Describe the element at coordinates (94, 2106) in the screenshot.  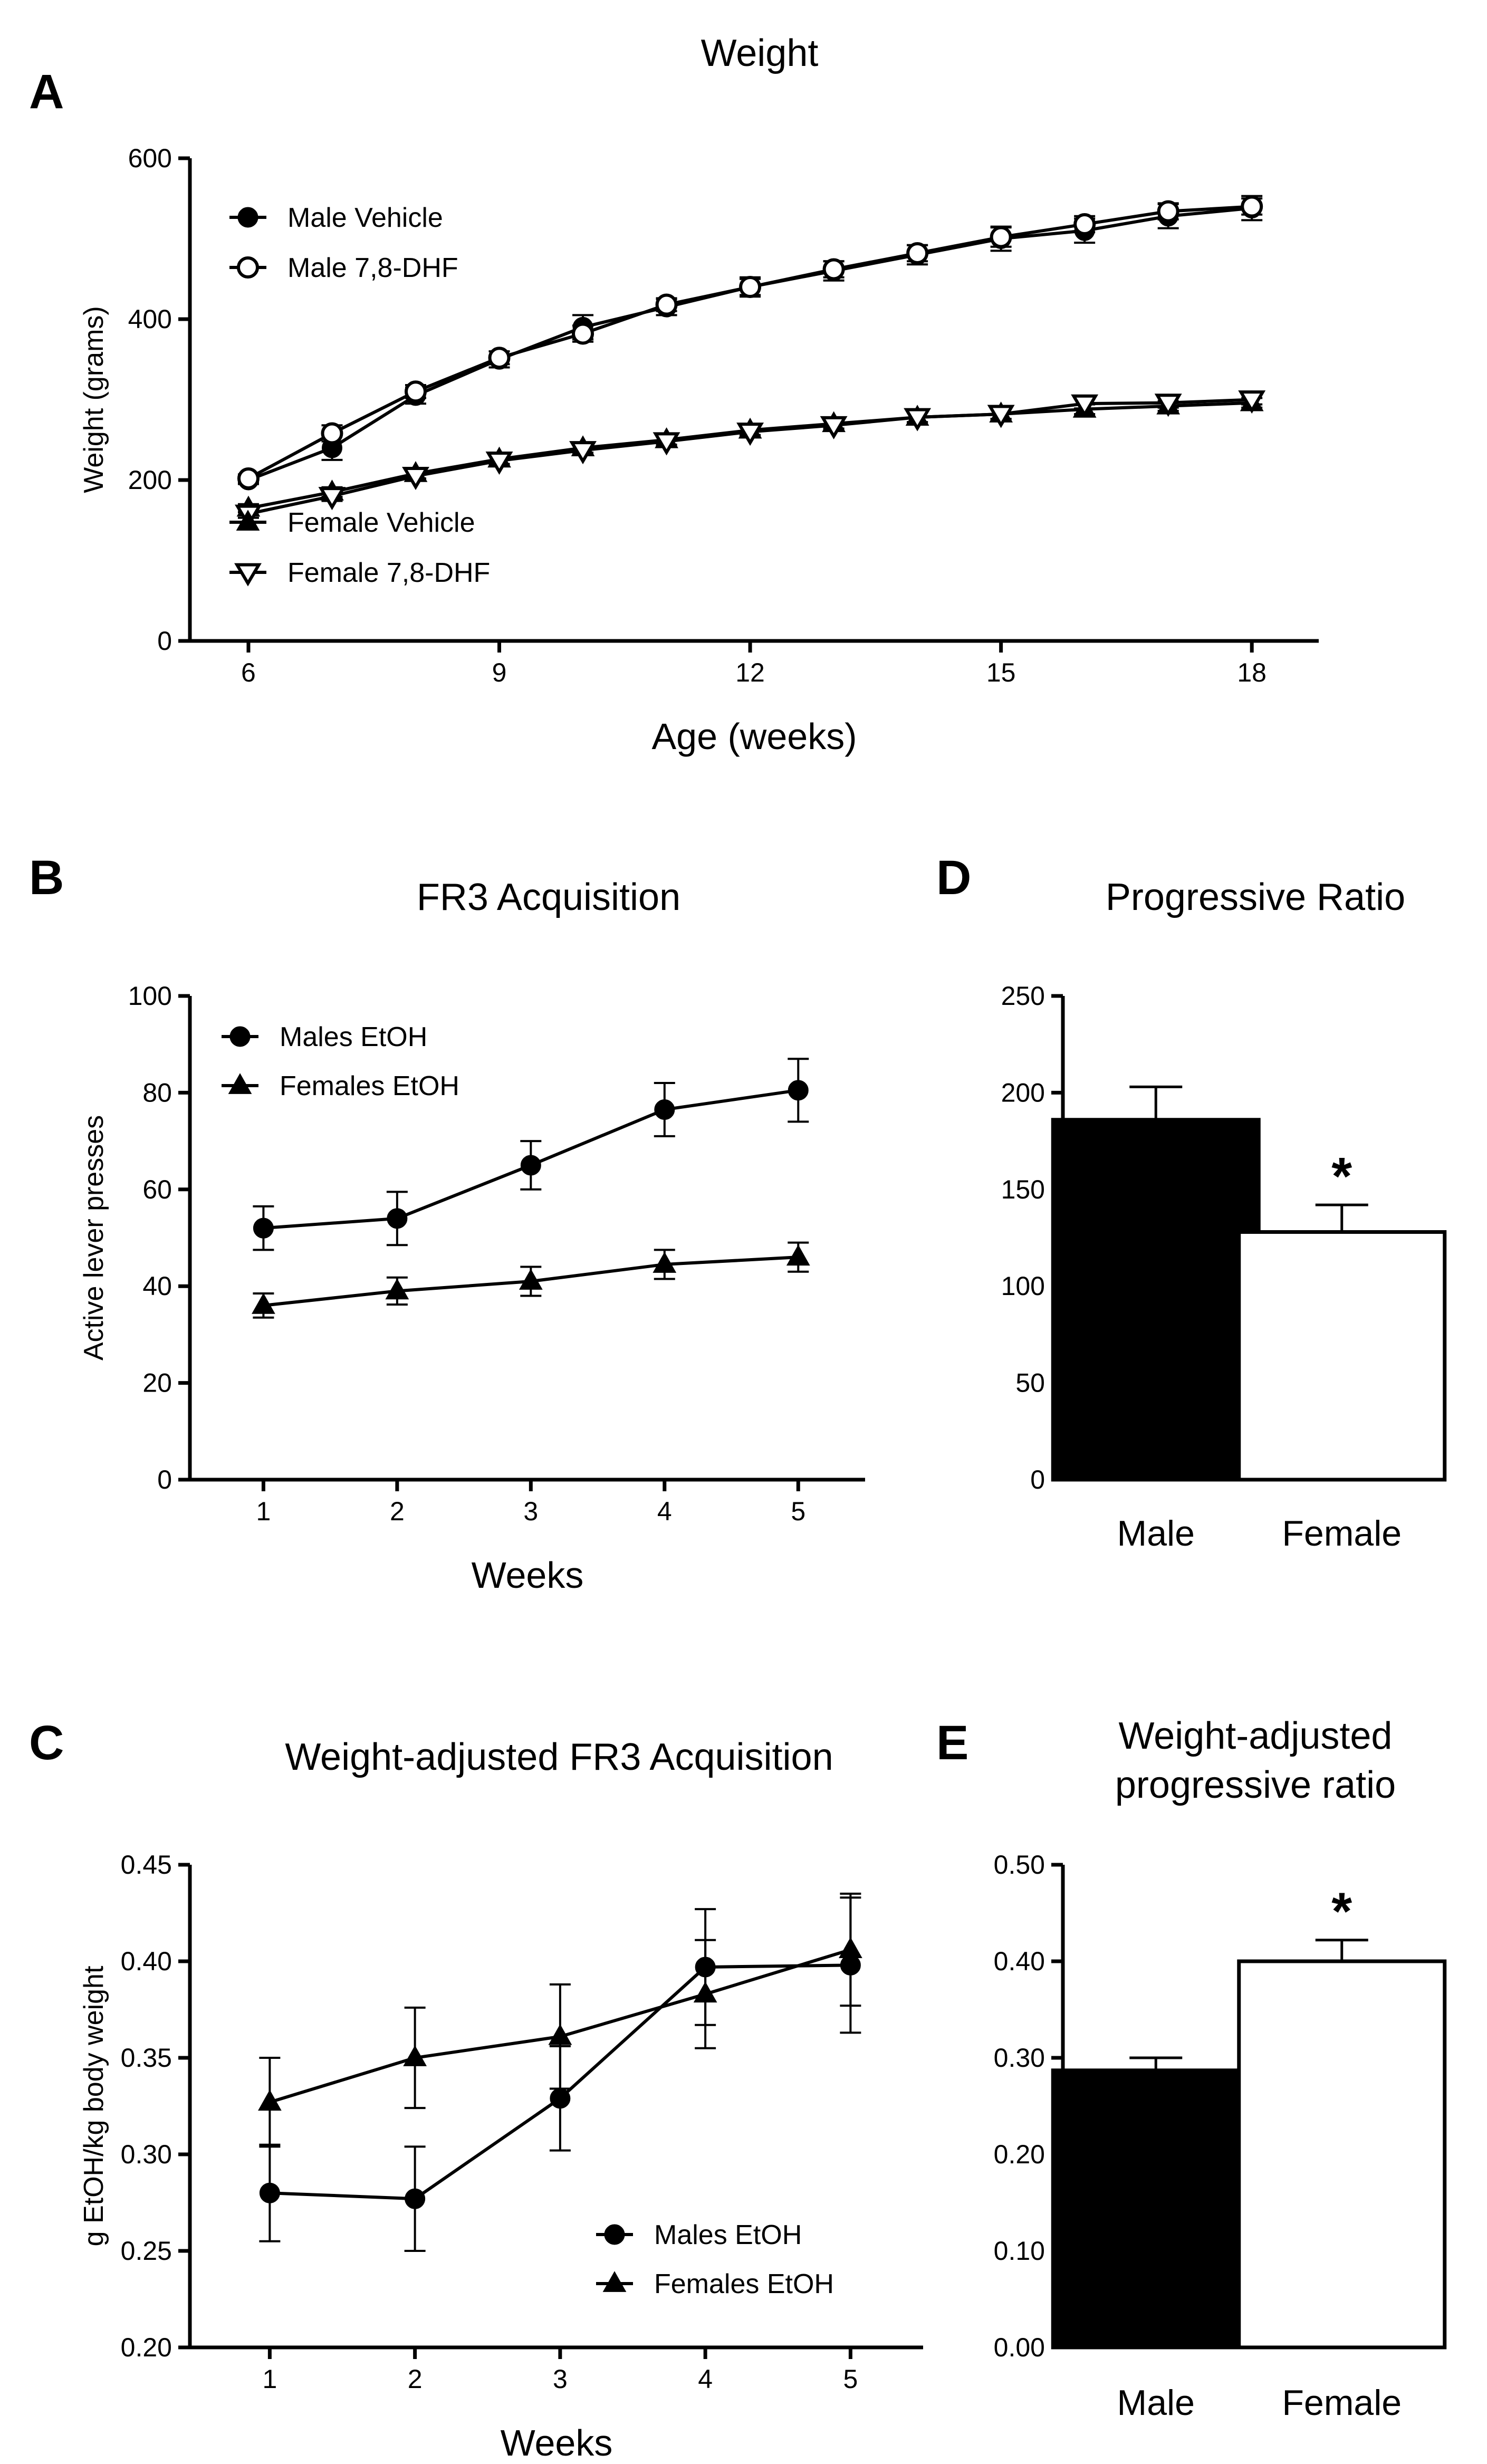
I see `y-axis-title: g EtOH/kg body weight` at that location.